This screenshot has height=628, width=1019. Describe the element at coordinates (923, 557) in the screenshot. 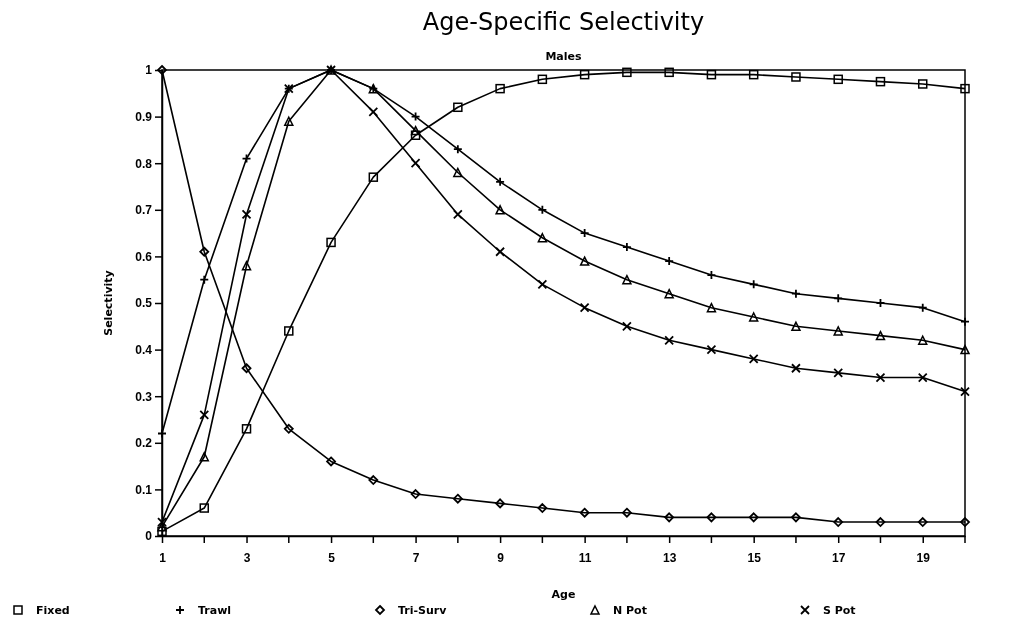

I see `x-tick-label: 19` at that location.